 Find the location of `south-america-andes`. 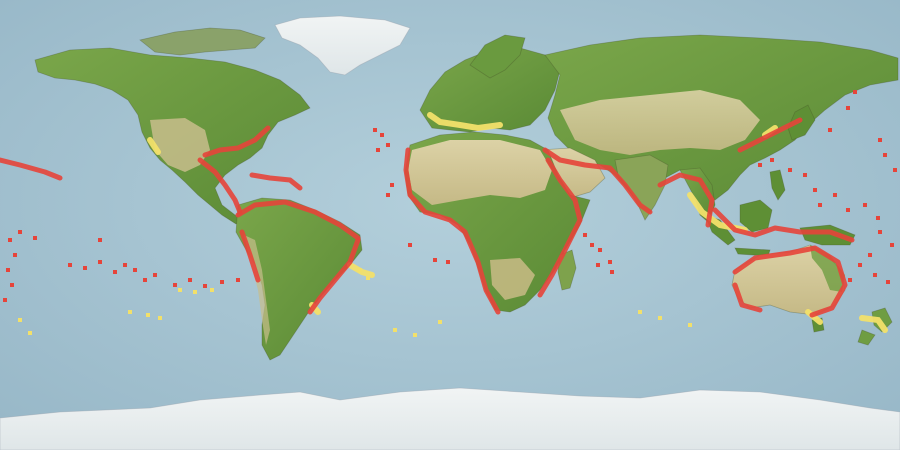

south-america-andes is located at coordinates (257, 290).